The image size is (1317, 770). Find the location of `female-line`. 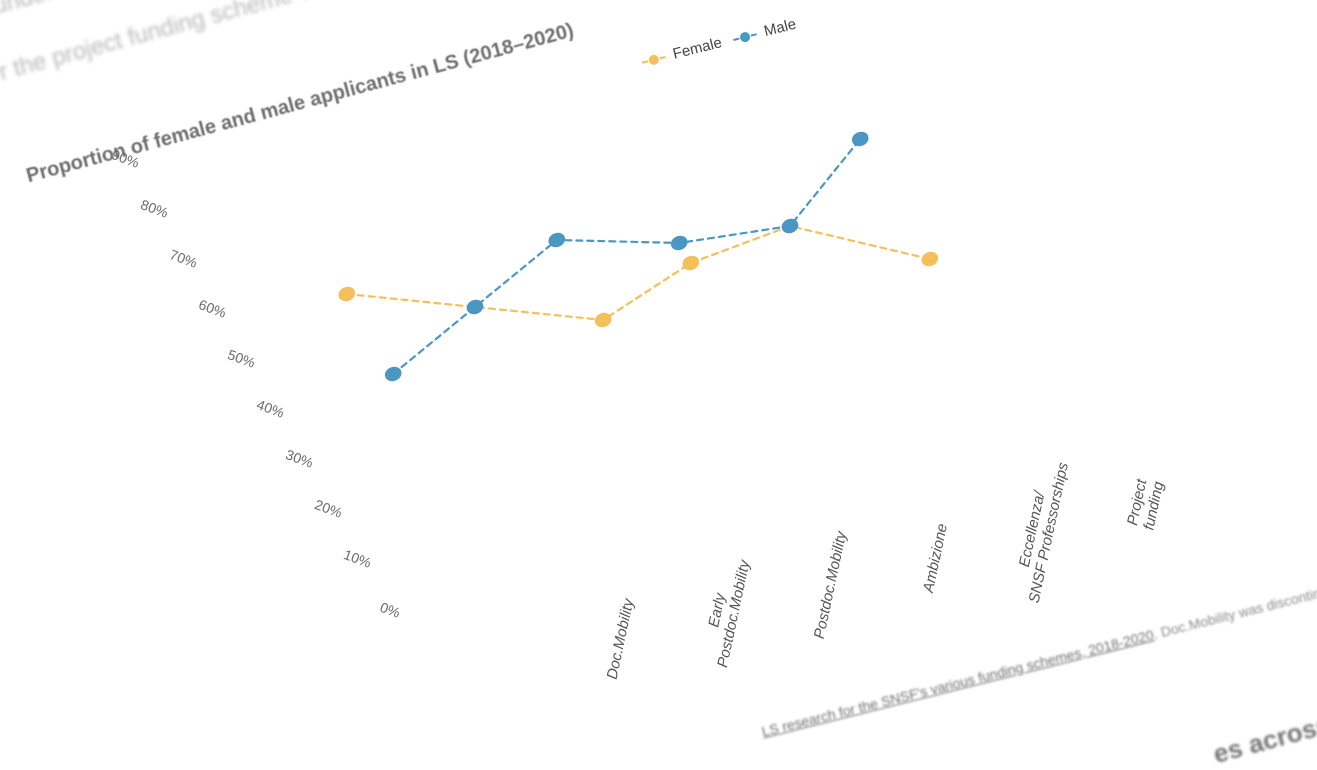

female-line is located at coordinates (638, 273).